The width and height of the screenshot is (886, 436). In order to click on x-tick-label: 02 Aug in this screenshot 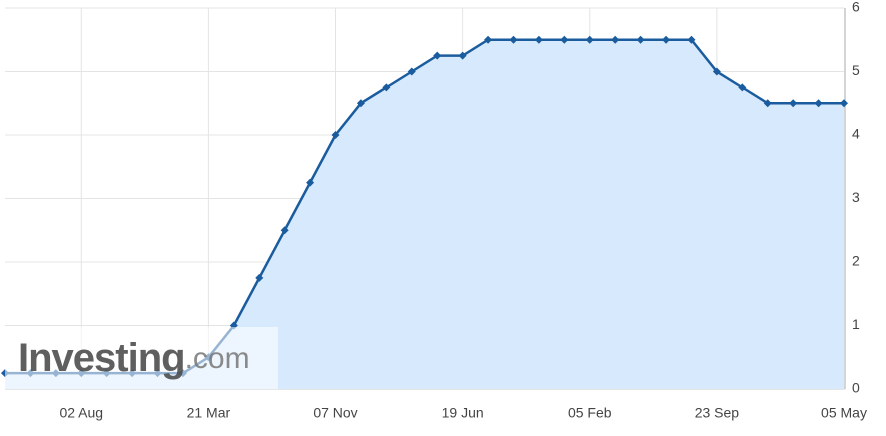, I will do `click(81, 413)`.